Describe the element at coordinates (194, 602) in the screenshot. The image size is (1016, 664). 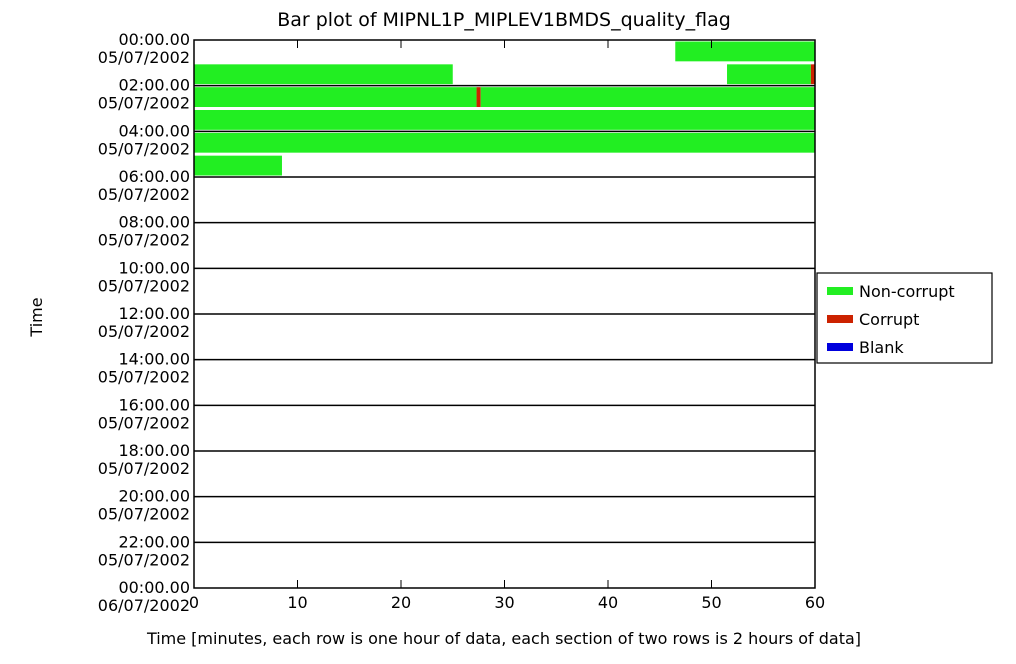
I see `x-tick-label: 0` at that location.